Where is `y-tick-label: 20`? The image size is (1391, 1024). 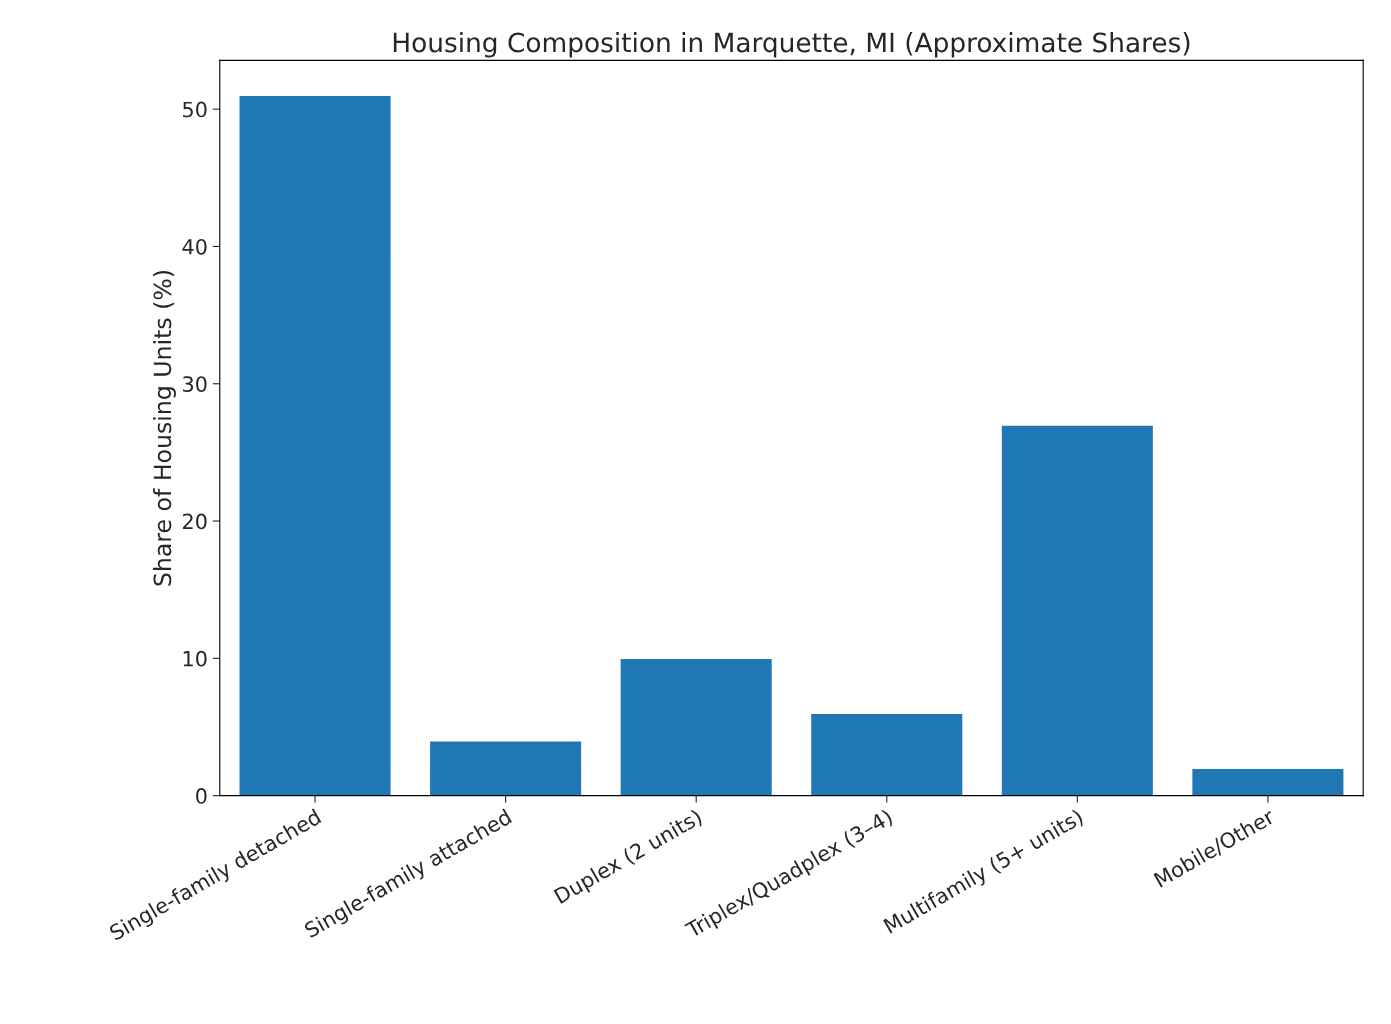 y-tick-label: 20 is located at coordinates (194, 521).